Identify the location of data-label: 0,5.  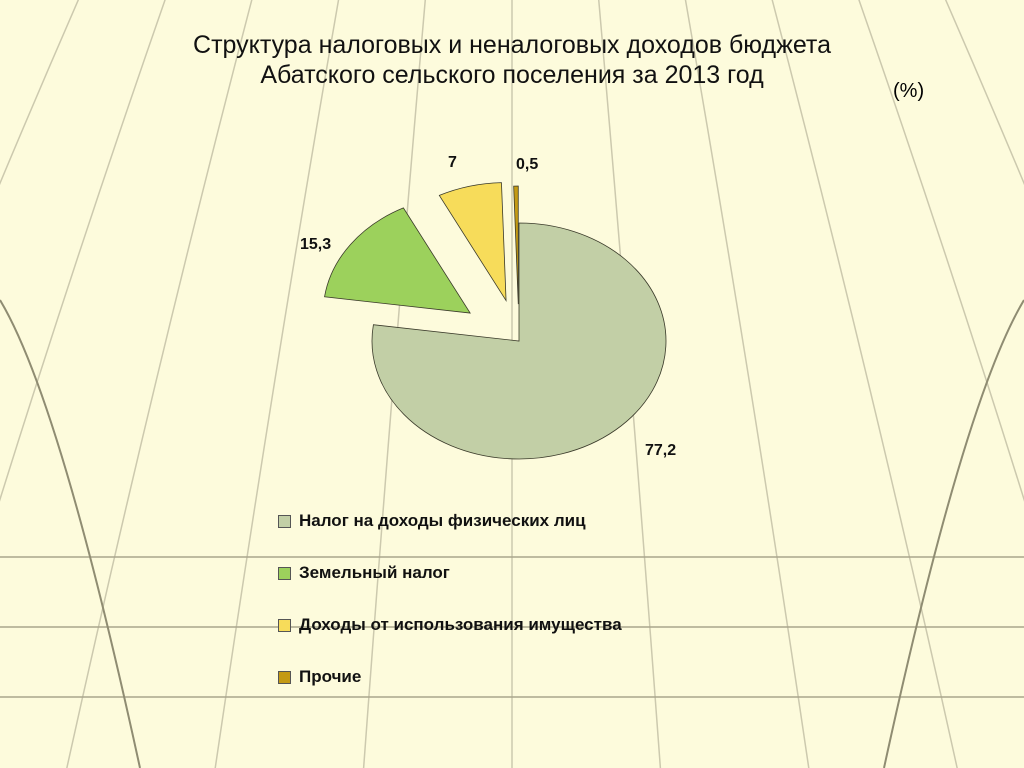
(527, 164).